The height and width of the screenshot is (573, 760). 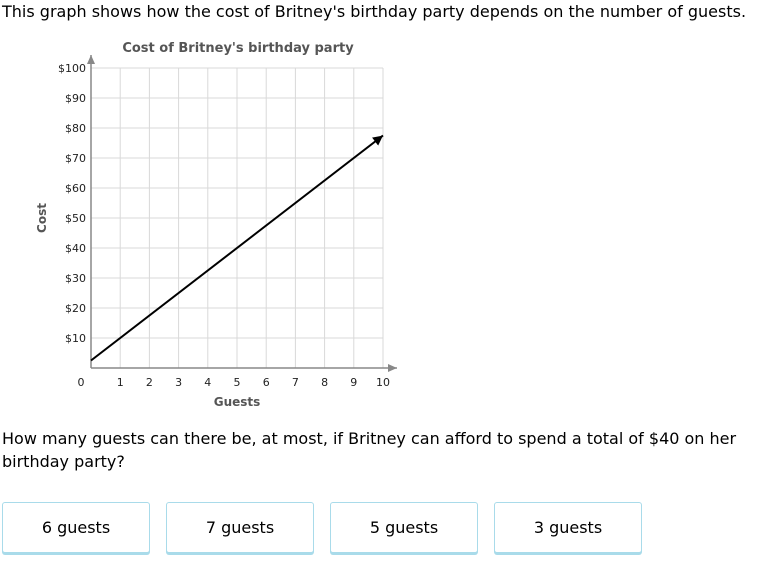 I want to click on x-tick-label: 7, so click(x=295, y=382).